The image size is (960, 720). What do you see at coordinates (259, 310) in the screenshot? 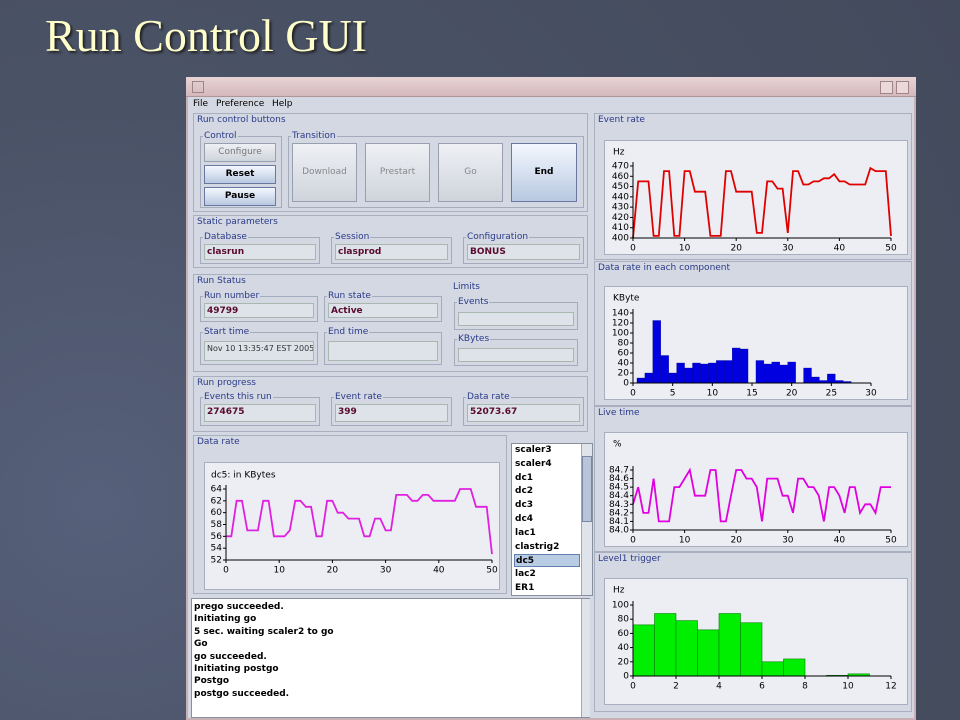
I see `field-value: 49799` at bounding box center [259, 310].